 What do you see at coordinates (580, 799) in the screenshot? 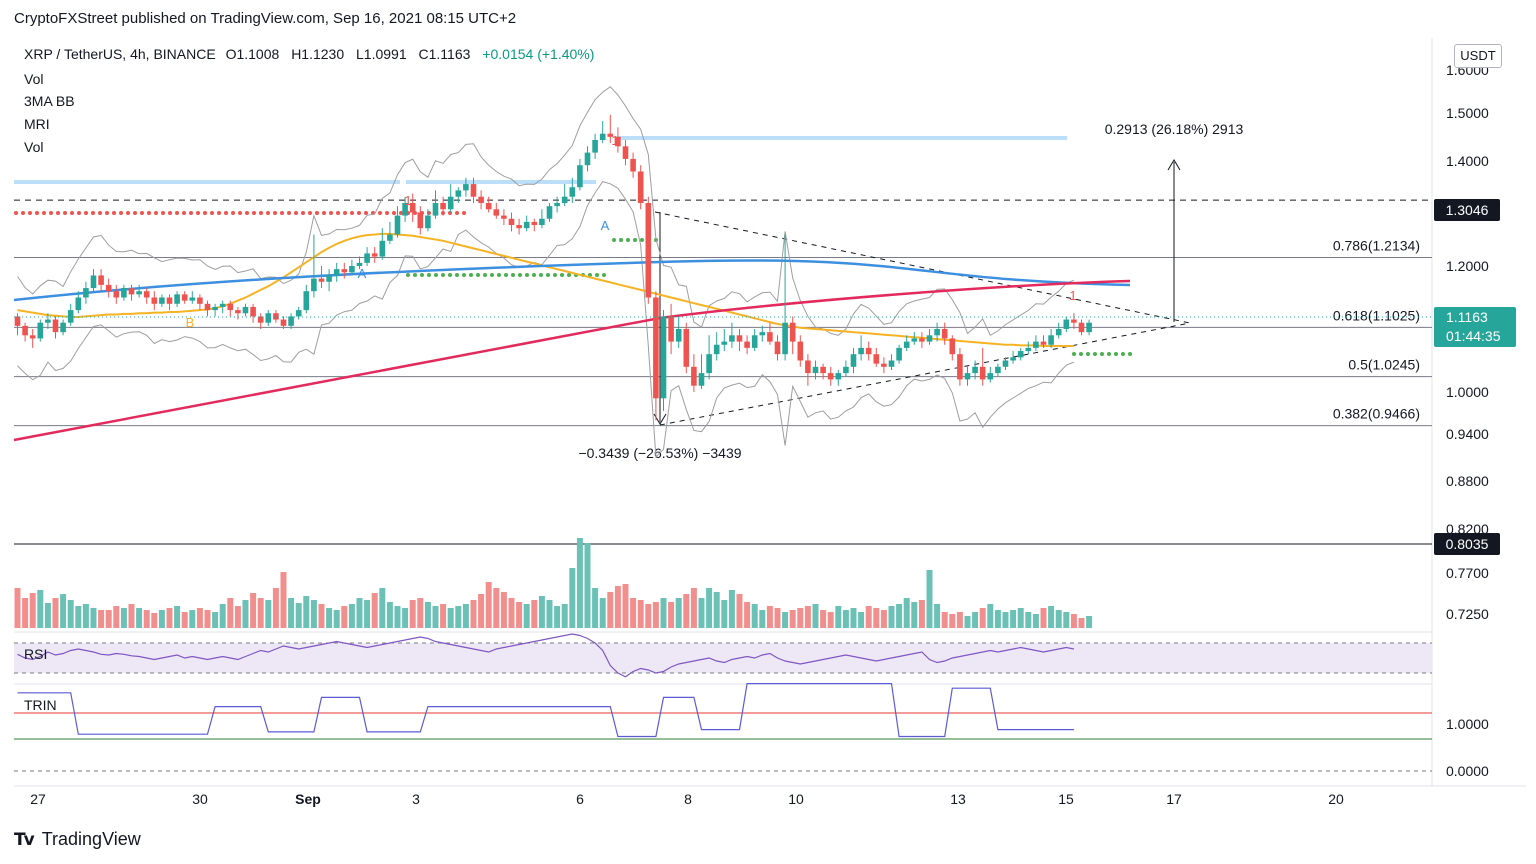
I see `time-tick-label: 6` at bounding box center [580, 799].